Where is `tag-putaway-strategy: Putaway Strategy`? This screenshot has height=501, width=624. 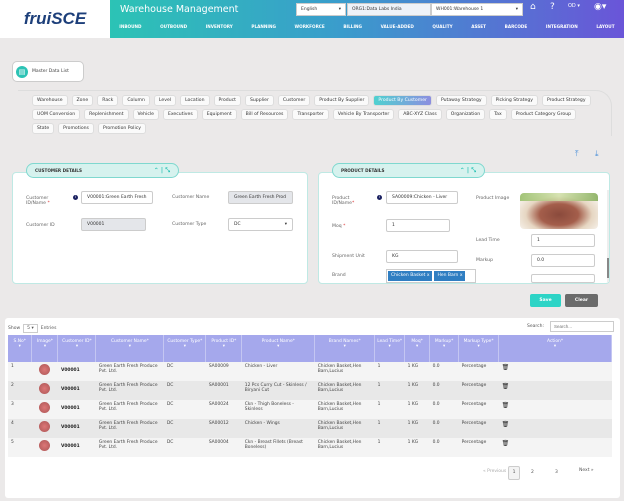 tag-putaway-strategy: Putaway Strategy is located at coordinates (461, 100).